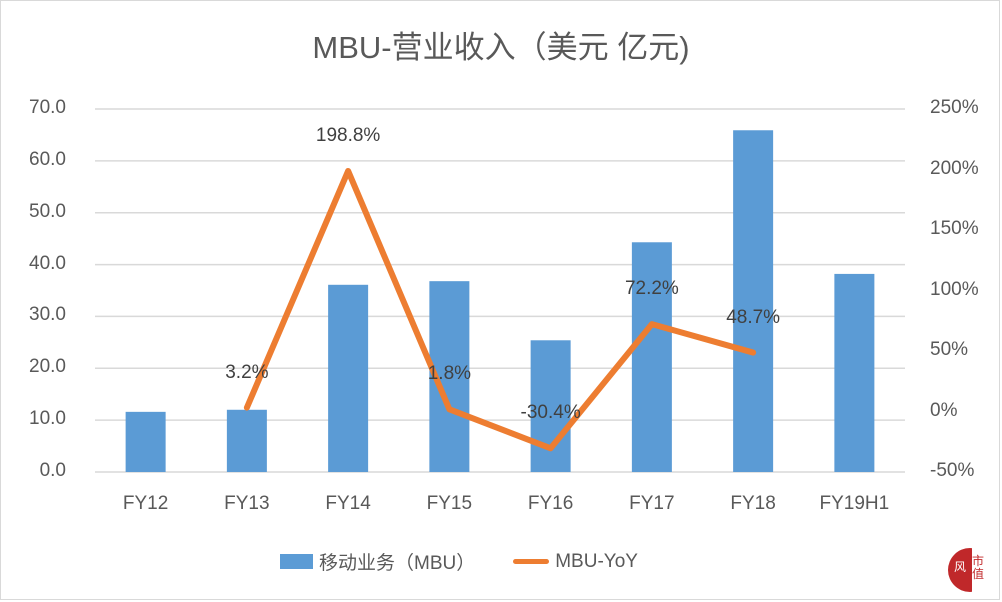 Image resolution: width=1002 pixels, height=602 pixels. Describe the element at coordinates (954, 289) in the screenshot. I see `right-axis-tick: 100%` at that location.